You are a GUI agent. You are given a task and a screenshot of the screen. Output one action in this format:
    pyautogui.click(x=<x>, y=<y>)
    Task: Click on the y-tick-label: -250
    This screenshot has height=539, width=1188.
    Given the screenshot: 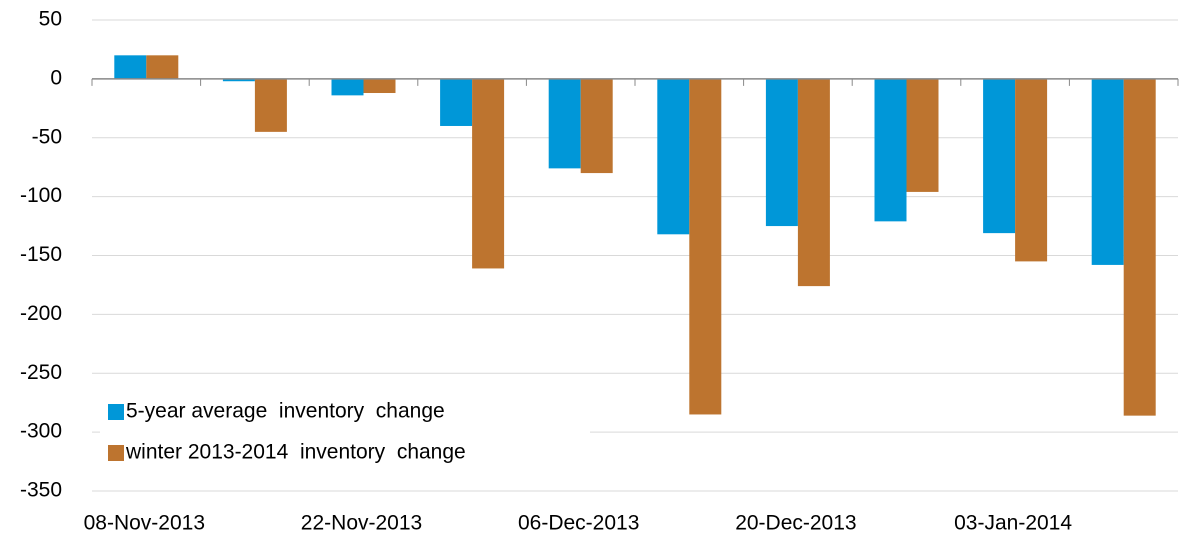 What is the action you would take?
    pyautogui.click(x=41, y=372)
    